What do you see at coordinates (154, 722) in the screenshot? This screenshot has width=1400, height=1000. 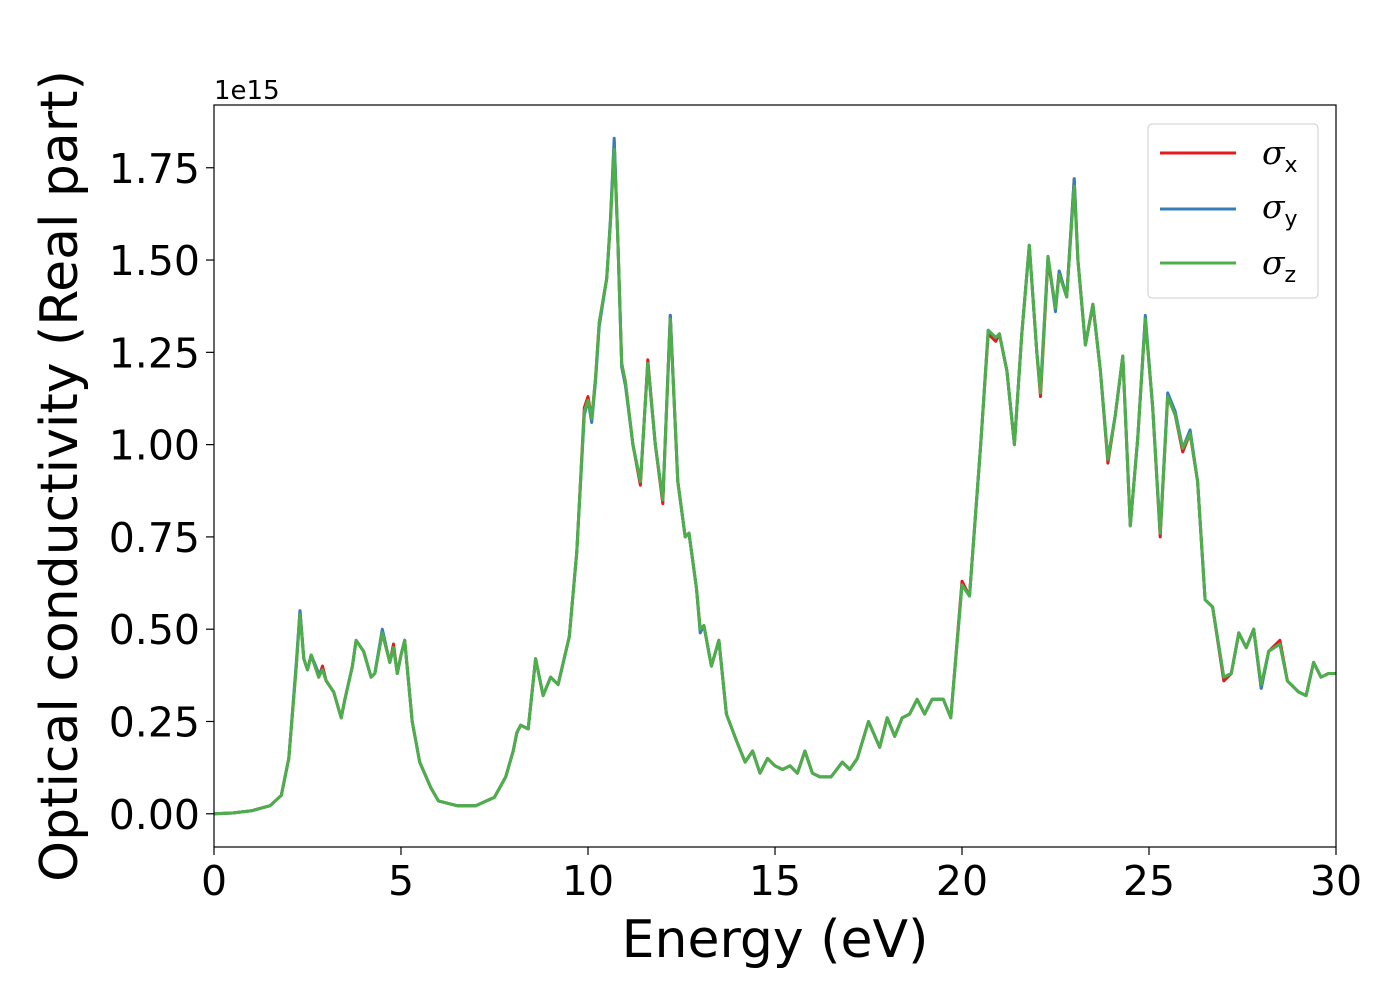 I see `y-tick-label: 0.25` at bounding box center [154, 722].